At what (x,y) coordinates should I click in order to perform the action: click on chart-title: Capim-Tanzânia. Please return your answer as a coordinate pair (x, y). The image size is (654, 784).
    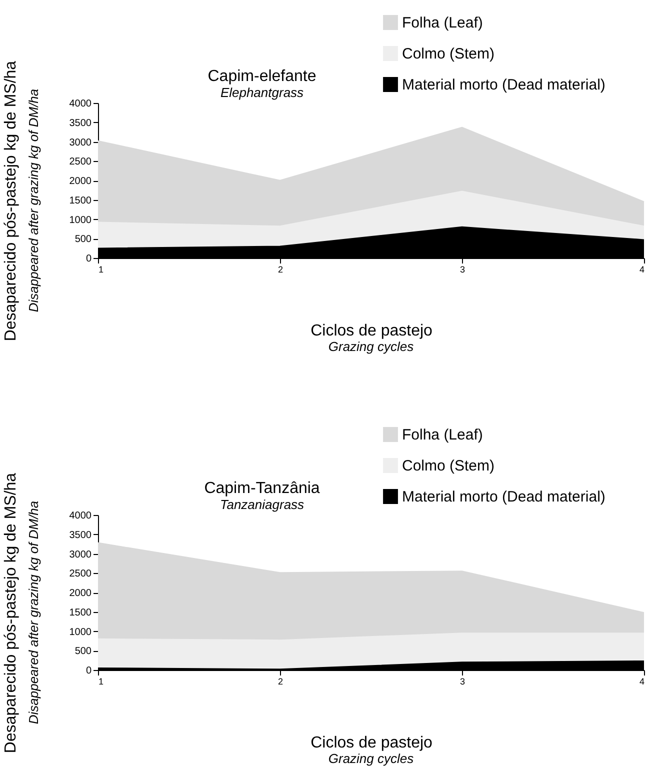
    Looking at the image, I should click on (262, 488).